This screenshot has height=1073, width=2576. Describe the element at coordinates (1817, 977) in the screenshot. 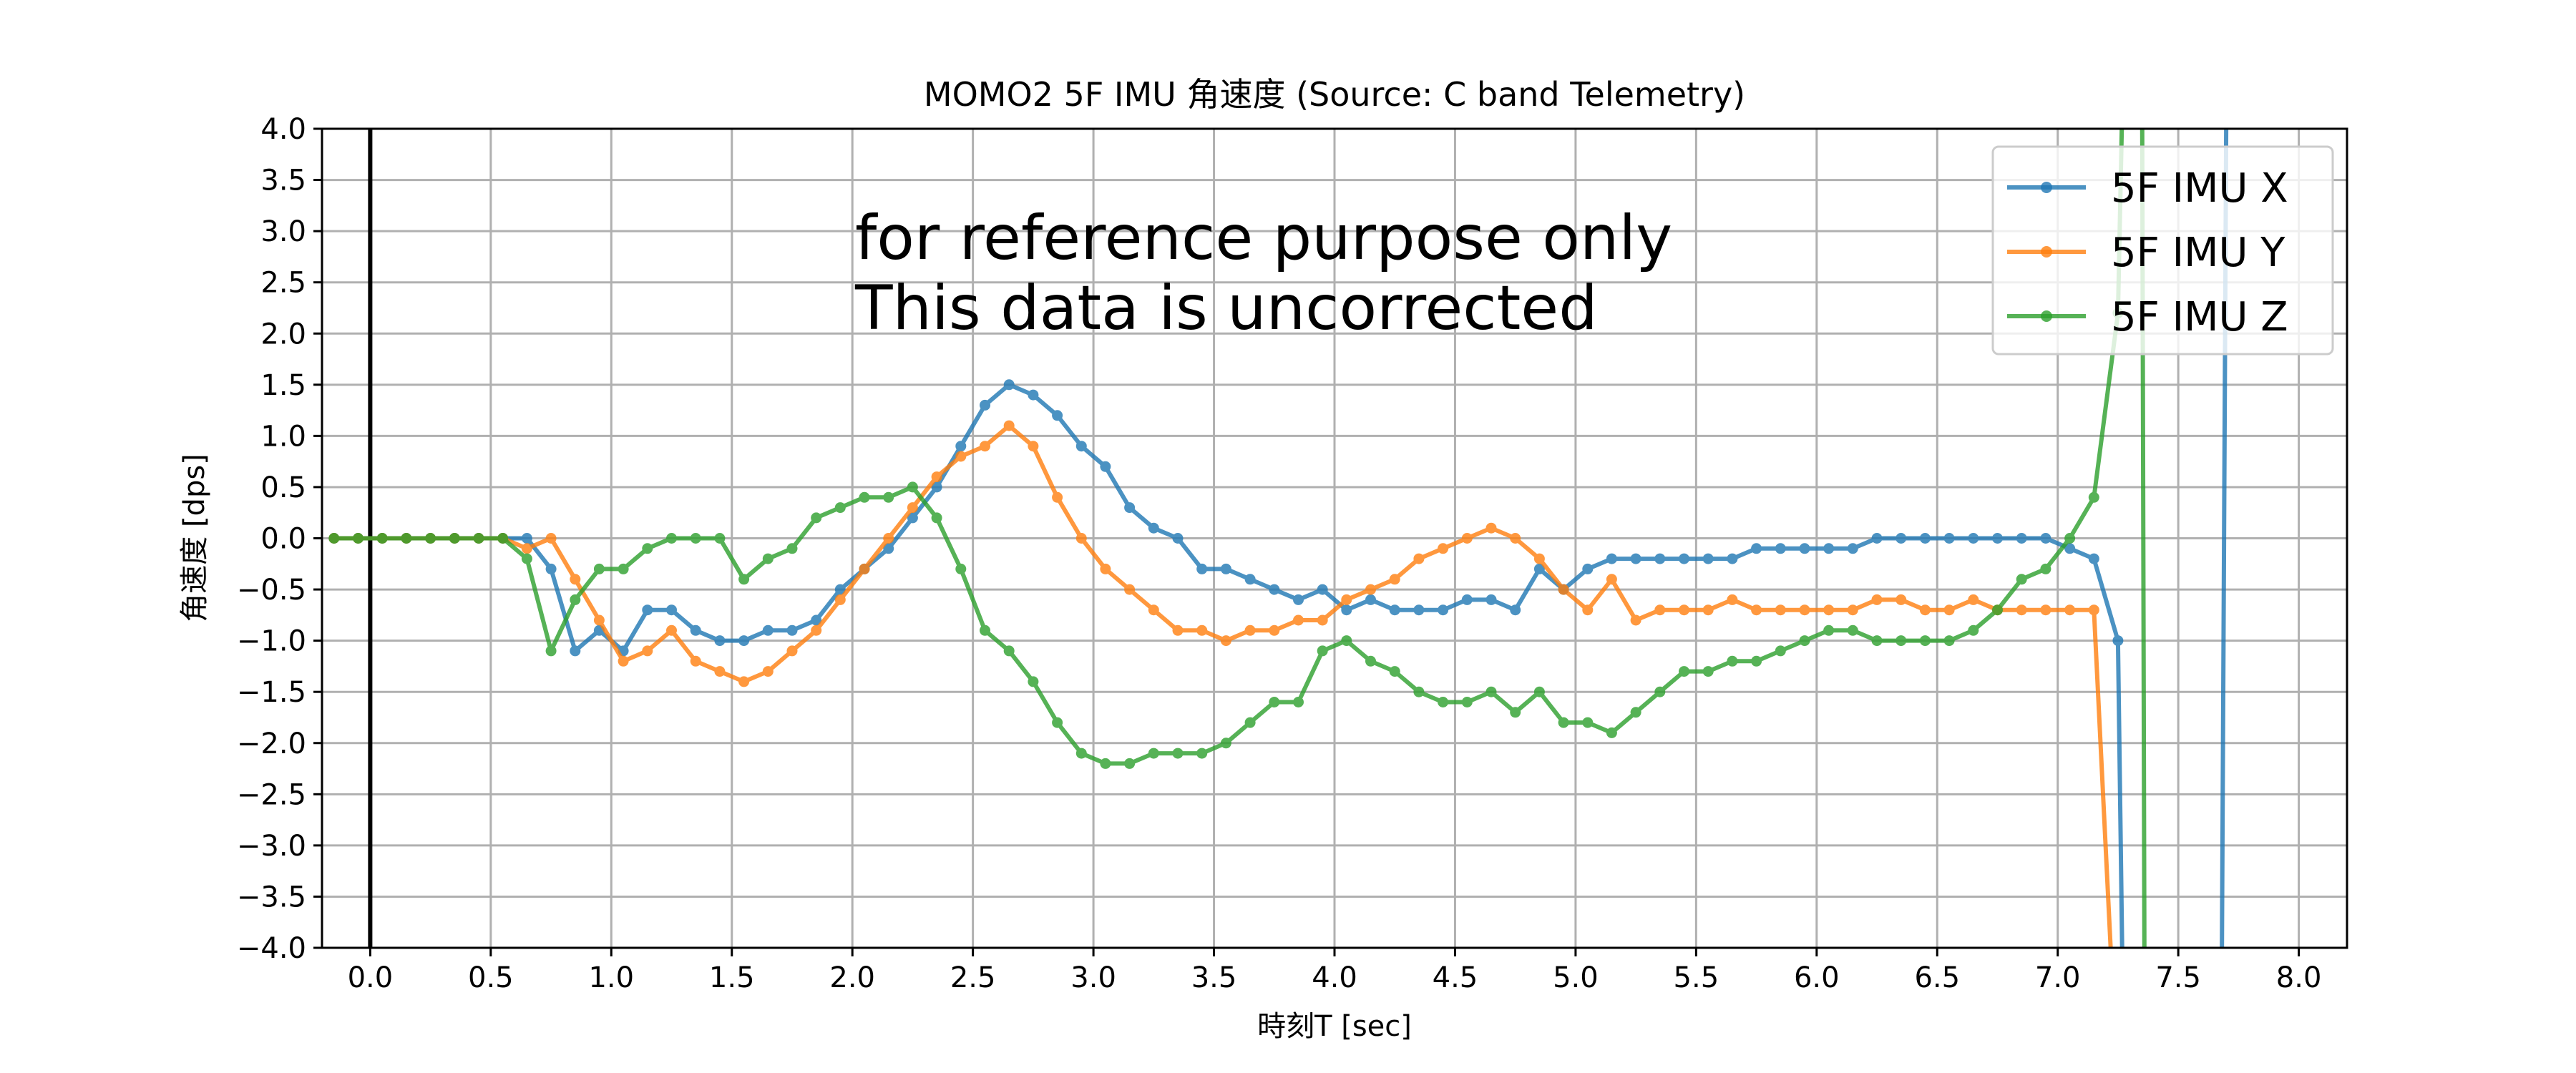

I see `x-tick-label: 6.0` at that location.